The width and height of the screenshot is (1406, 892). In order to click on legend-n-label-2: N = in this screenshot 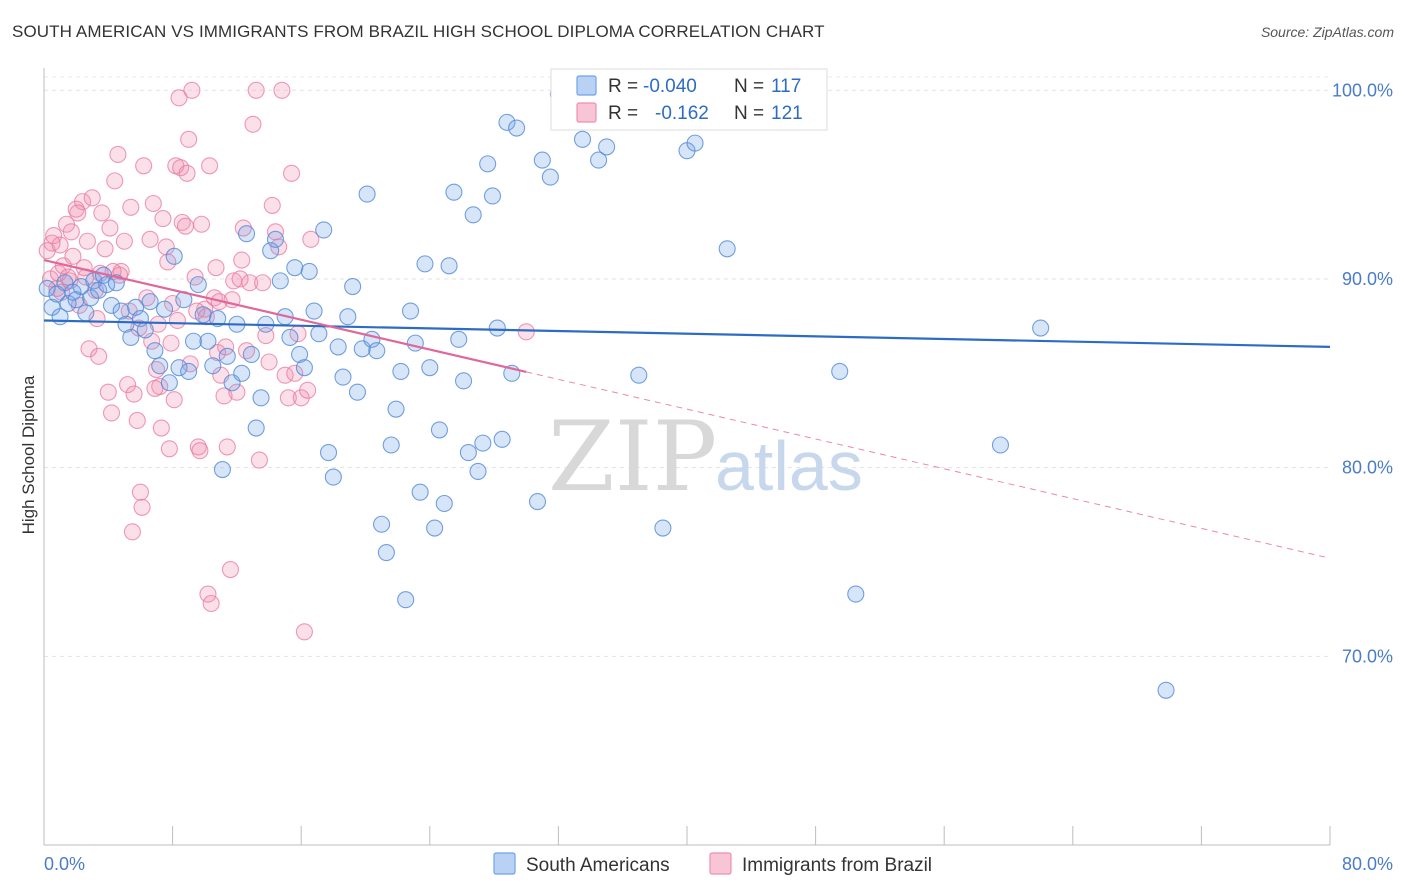, I will do `click(749, 113)`.